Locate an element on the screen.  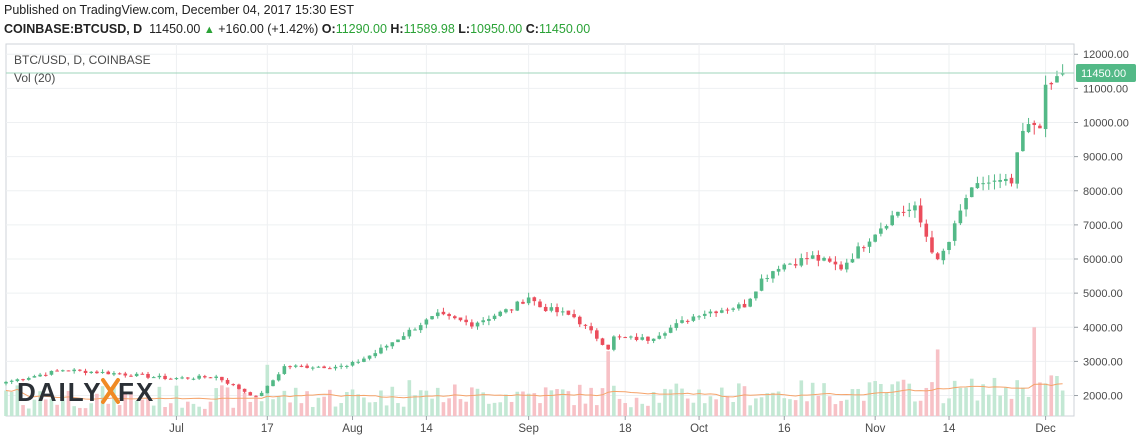
volume-ma-line is located at coordinates (534, 391).